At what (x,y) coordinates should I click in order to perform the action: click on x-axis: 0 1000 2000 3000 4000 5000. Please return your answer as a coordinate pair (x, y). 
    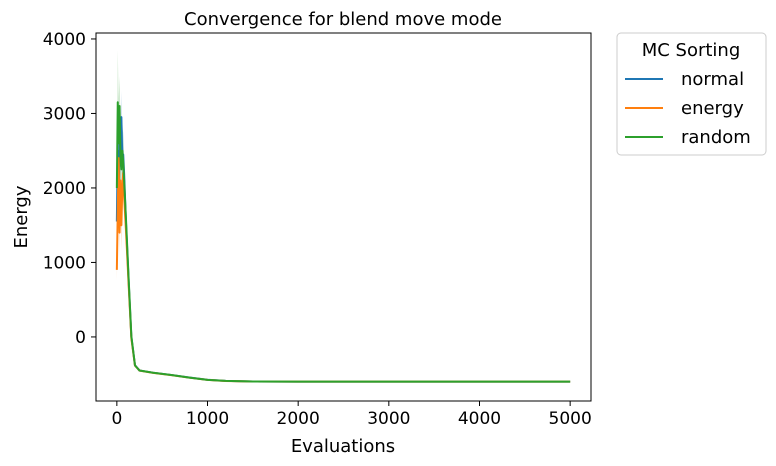
    Looking at the image, I should click on (351, 415).